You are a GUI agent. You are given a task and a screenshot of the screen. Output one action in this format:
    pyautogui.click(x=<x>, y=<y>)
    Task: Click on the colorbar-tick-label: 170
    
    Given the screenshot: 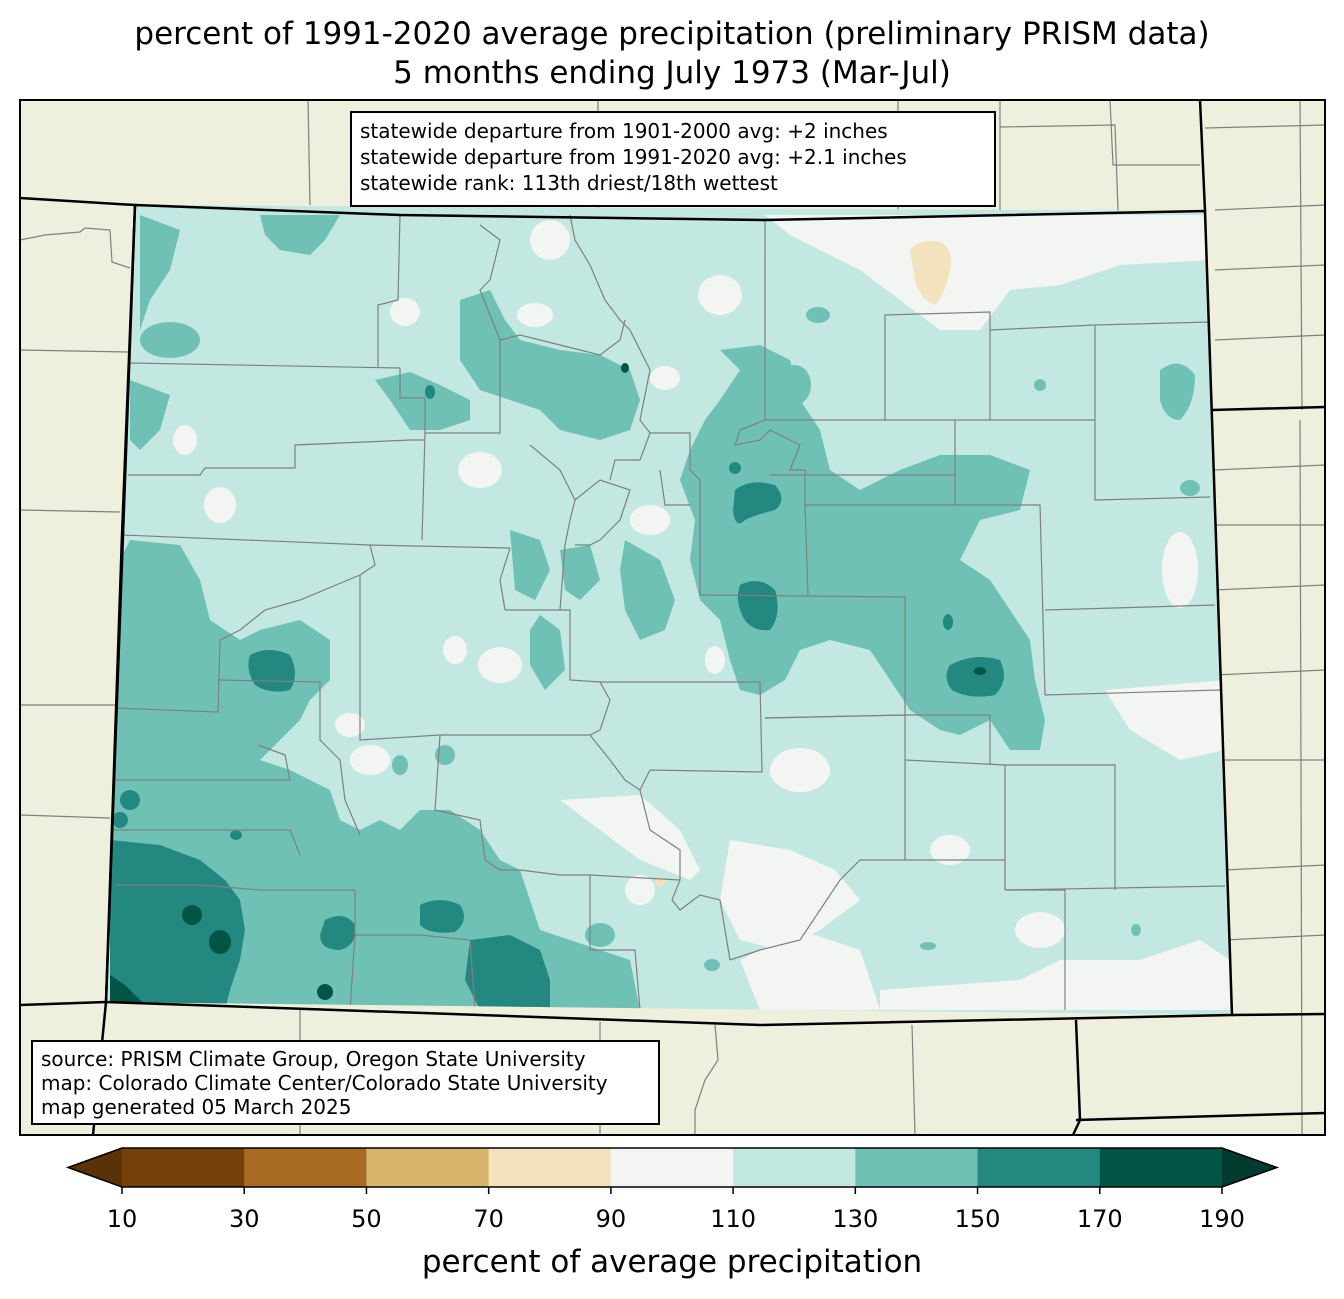 What is the action you would take?
    pyautogui.click(x=1099, y=1219)
    